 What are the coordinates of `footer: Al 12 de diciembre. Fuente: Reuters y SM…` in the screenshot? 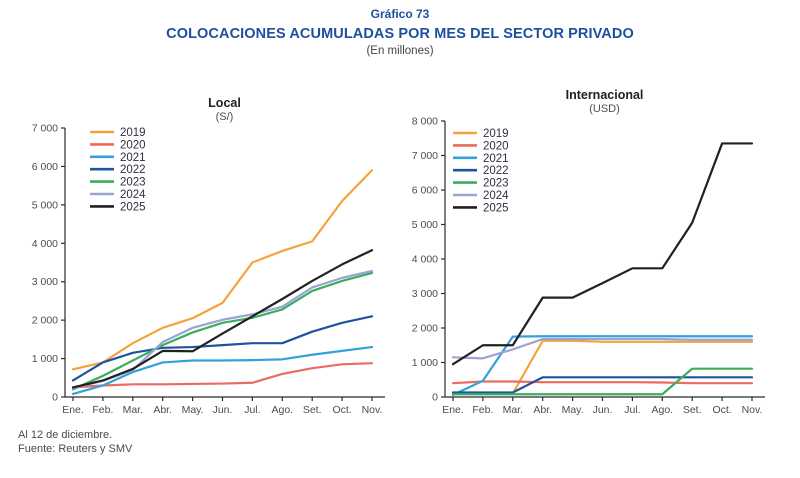 It's located at (75, 442).